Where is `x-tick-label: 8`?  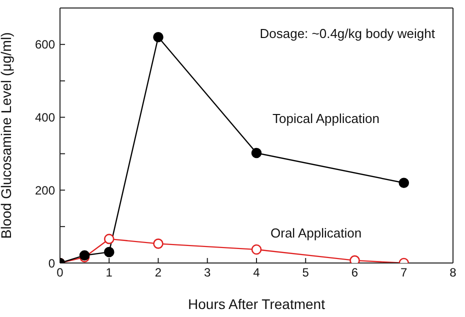 x-tick-label: 8 is located at coordinates (453, 273).